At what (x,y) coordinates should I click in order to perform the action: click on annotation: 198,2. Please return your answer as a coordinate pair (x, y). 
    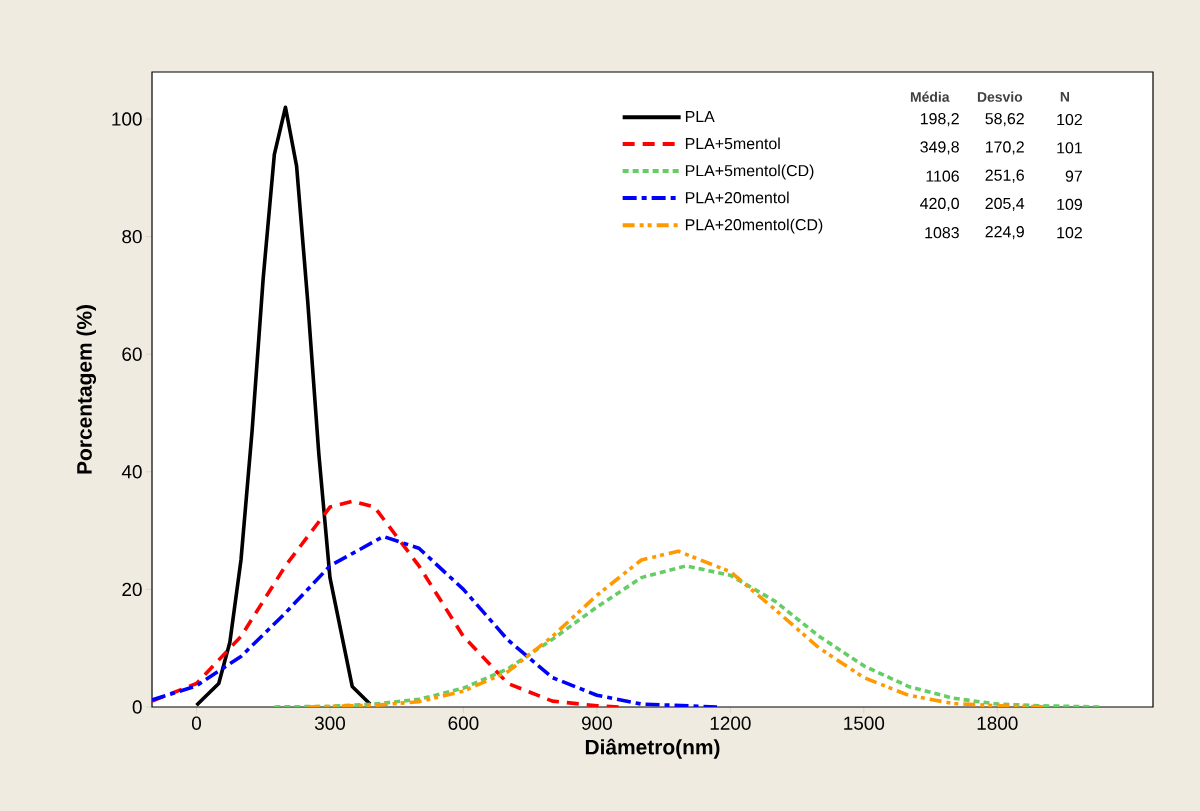
    Looking at the image, I should click on (939, 120).